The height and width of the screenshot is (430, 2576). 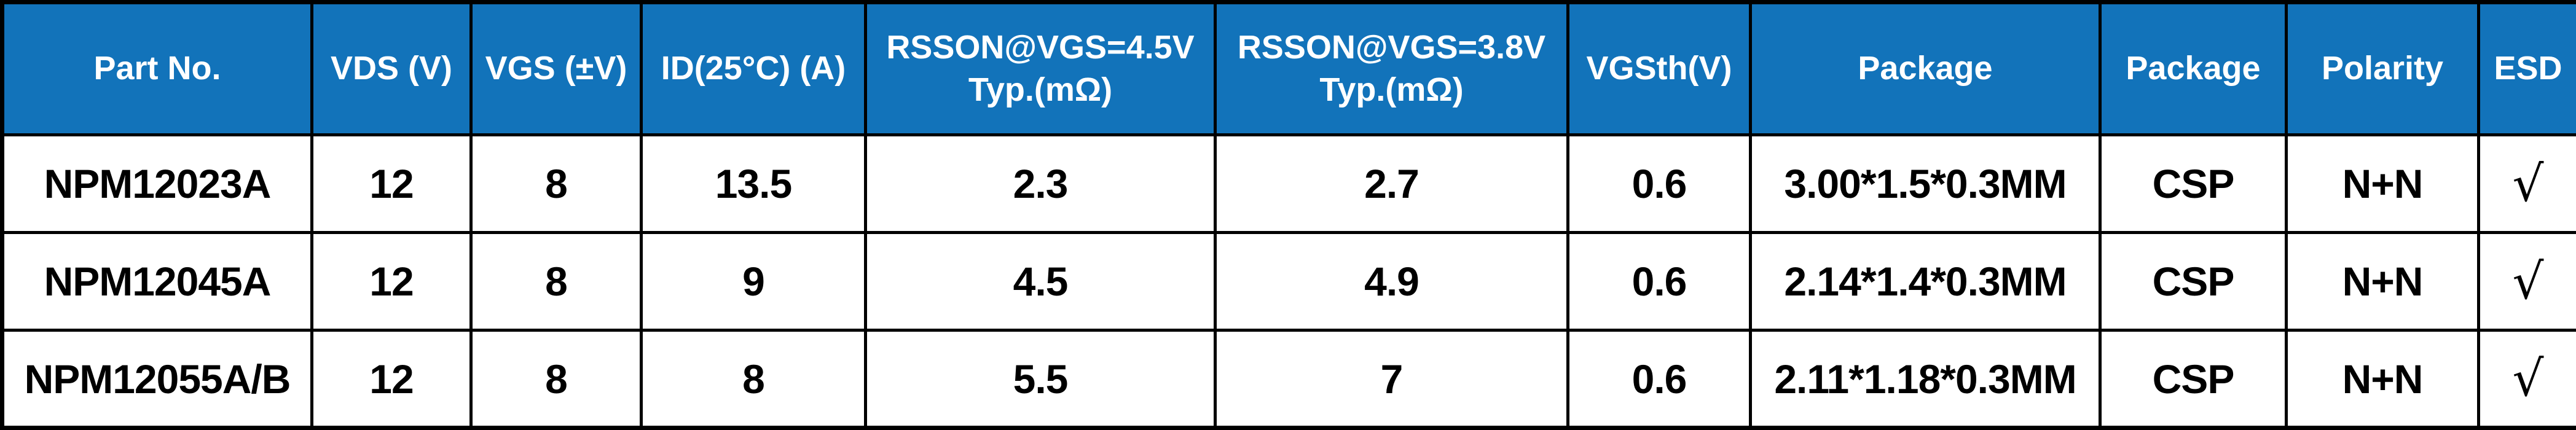 What do you see at coordinates (754, 184) in the screenshot?
I see `id-25c-cell: 13.5` at bounding box center [754, 184].